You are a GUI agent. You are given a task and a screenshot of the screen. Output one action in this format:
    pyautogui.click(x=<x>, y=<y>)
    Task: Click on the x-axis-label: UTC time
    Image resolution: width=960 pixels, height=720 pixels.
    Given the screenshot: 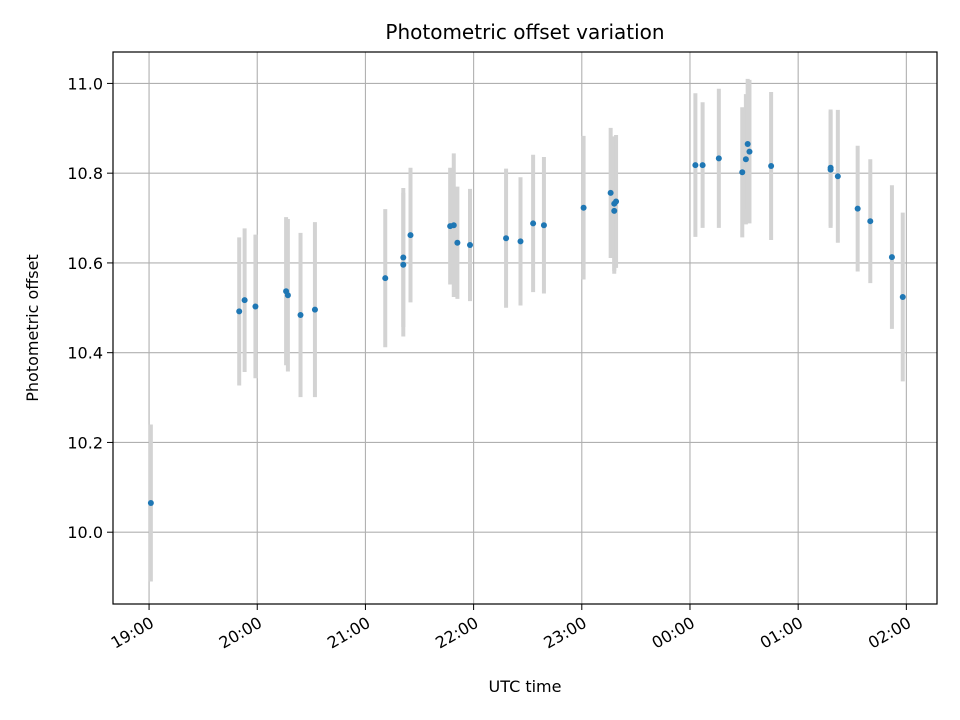 What is the action you would take?
    pyautogui.click(x=525, y=686)
    